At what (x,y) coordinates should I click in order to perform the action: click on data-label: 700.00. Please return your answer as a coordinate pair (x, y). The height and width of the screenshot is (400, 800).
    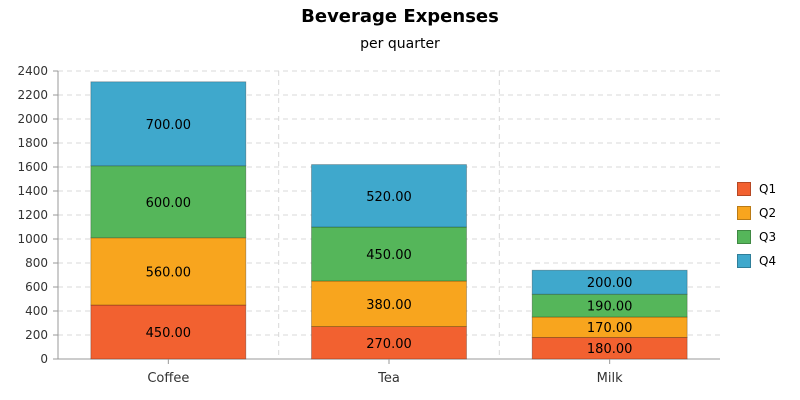
    Looking at the image, I should click on (169, 125).